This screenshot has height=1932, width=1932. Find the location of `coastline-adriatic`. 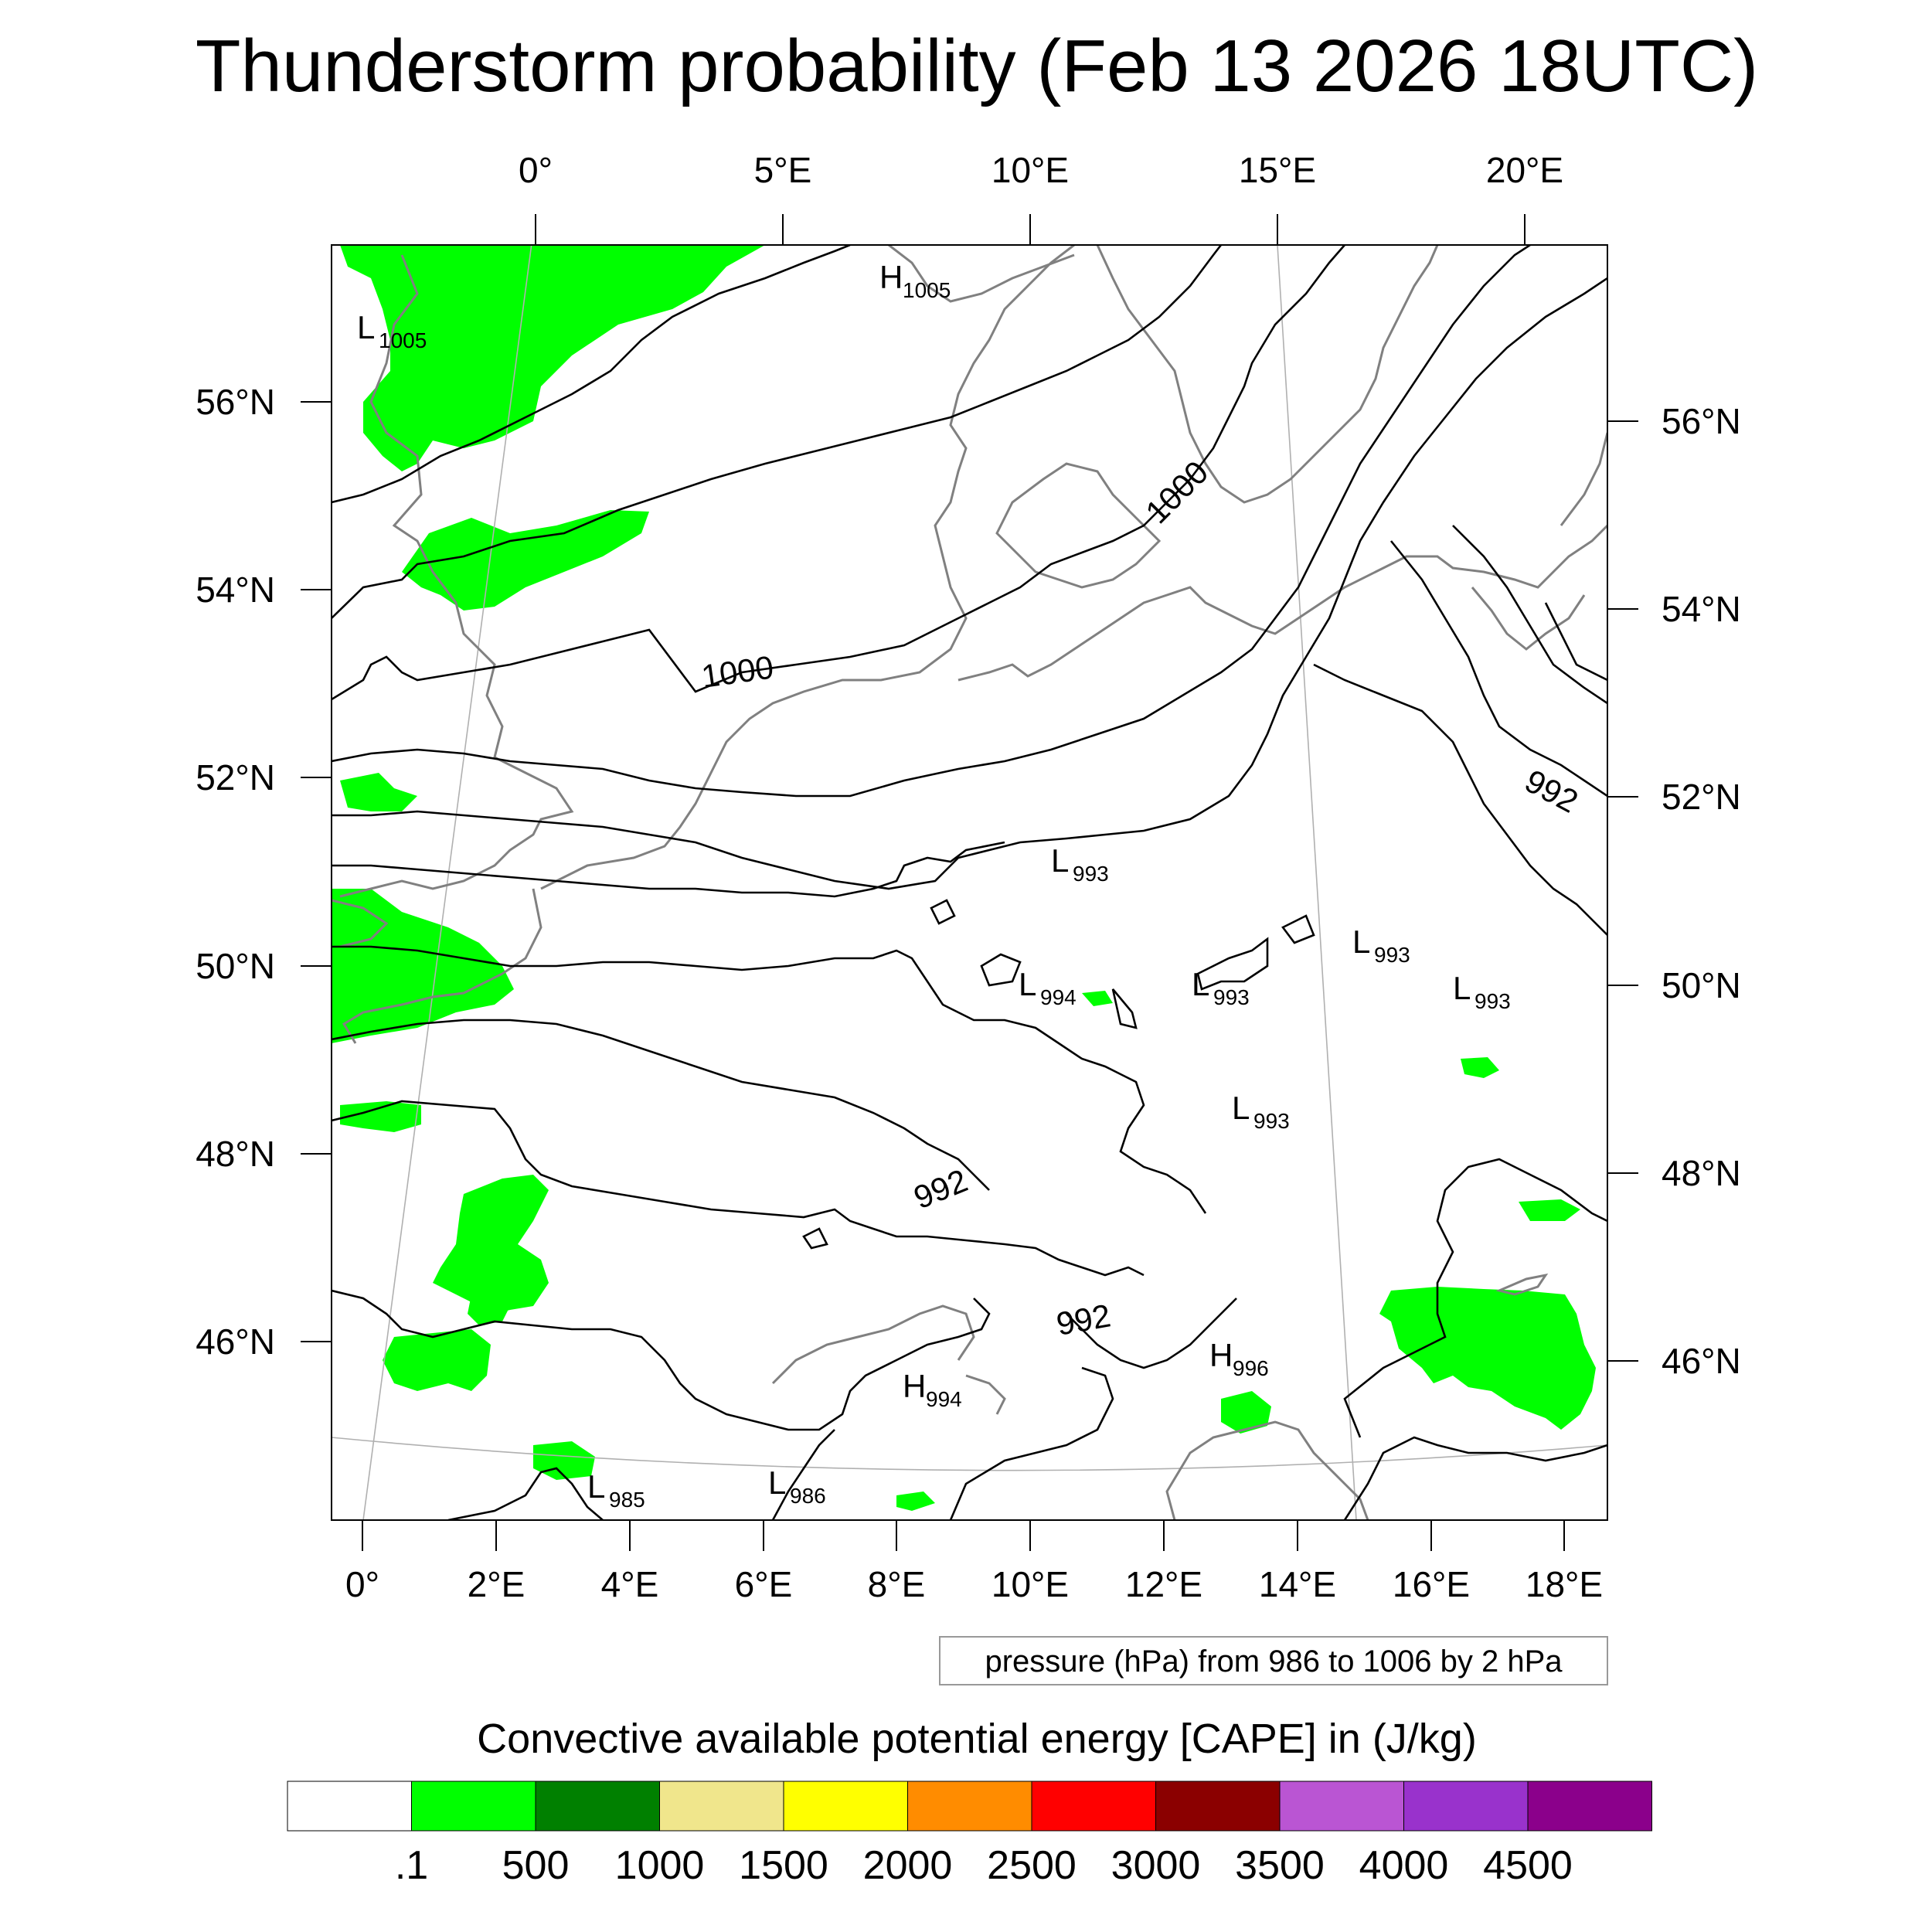

coastline-adriatic is located at coordinates (1267, 1470).